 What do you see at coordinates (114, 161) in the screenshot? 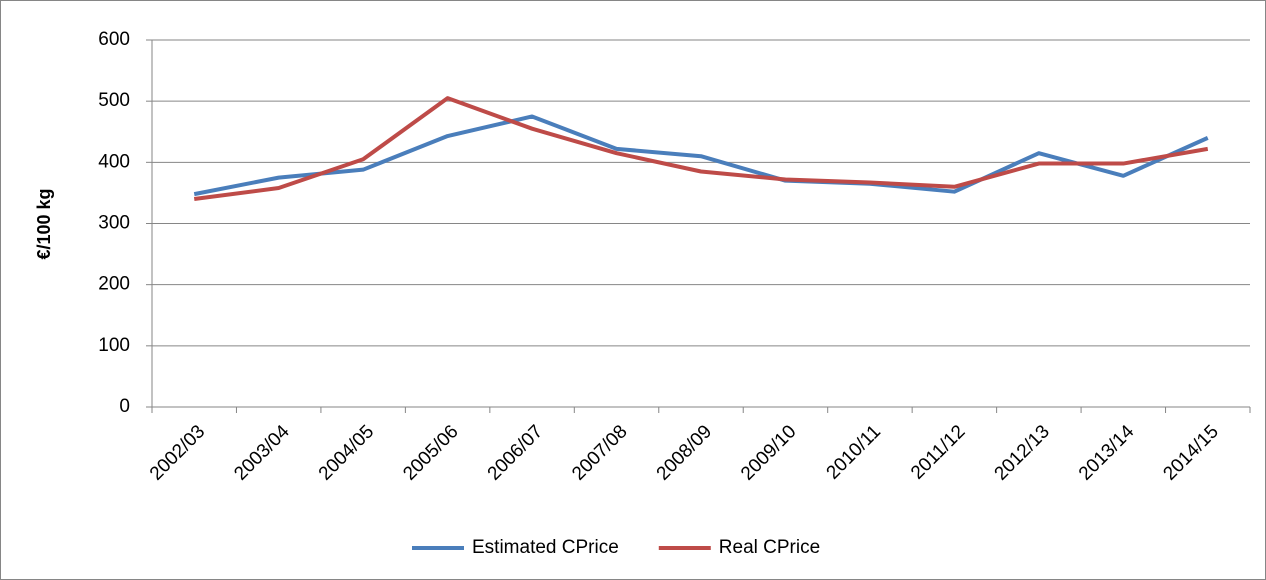
I see `y-tick-label: 400` at bounding box center [114, 161].